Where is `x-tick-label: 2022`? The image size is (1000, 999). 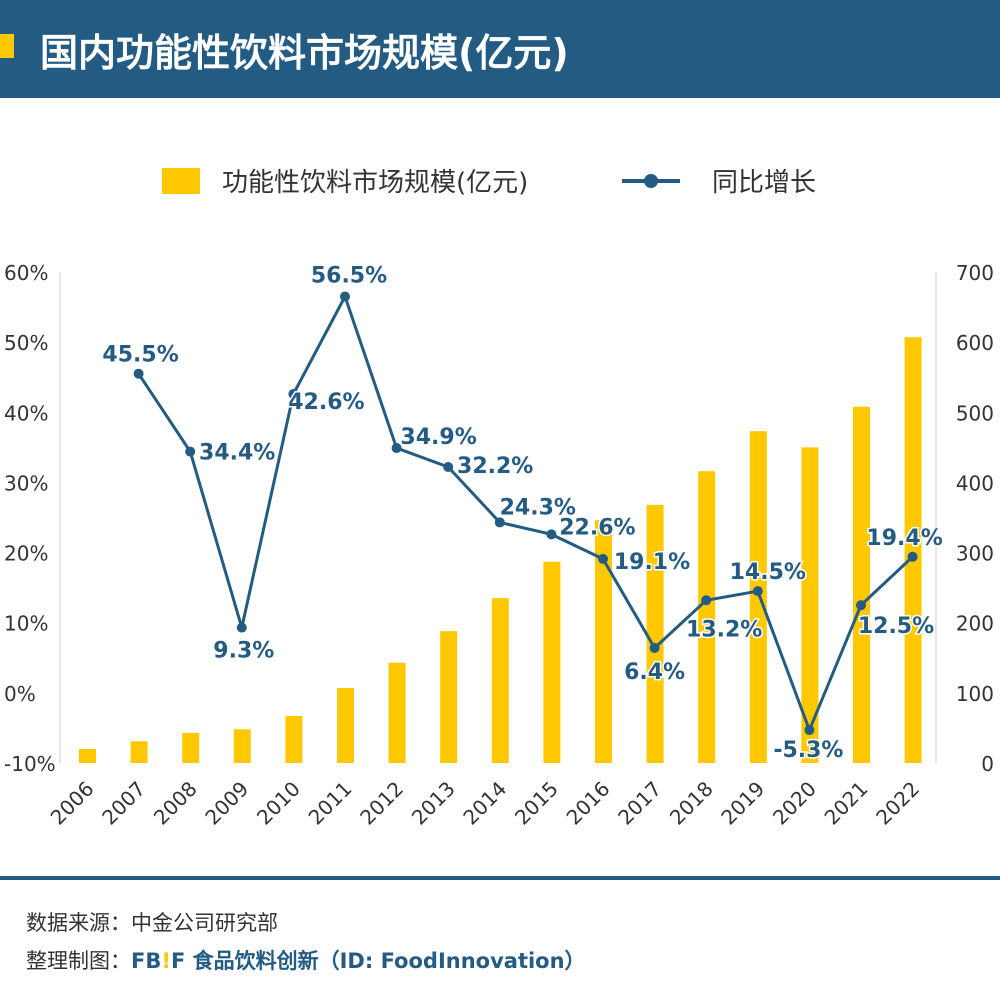
x-tick-label: 2022 is located at coordinates (897, 803).